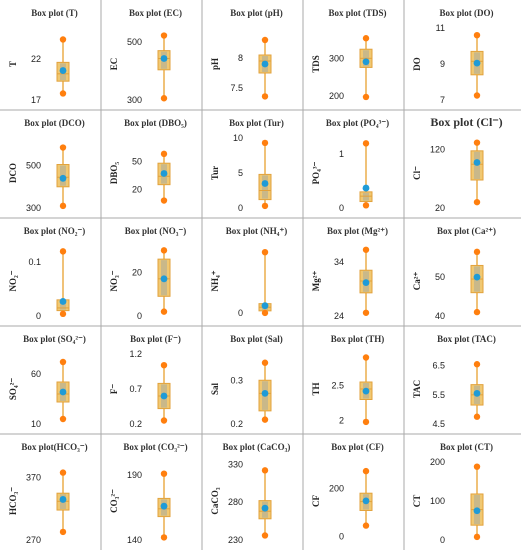  Describe the element at coordinates (452, 493) in the screenshot. I see `boxplot-svg: Box plot (CT) CT 200 100 0` at that location.